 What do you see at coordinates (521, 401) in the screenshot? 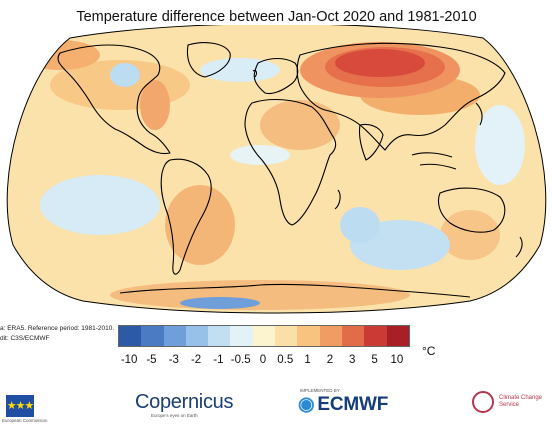
I see `ccs-name: Climate Change Service` at bounding box center [521, 401].